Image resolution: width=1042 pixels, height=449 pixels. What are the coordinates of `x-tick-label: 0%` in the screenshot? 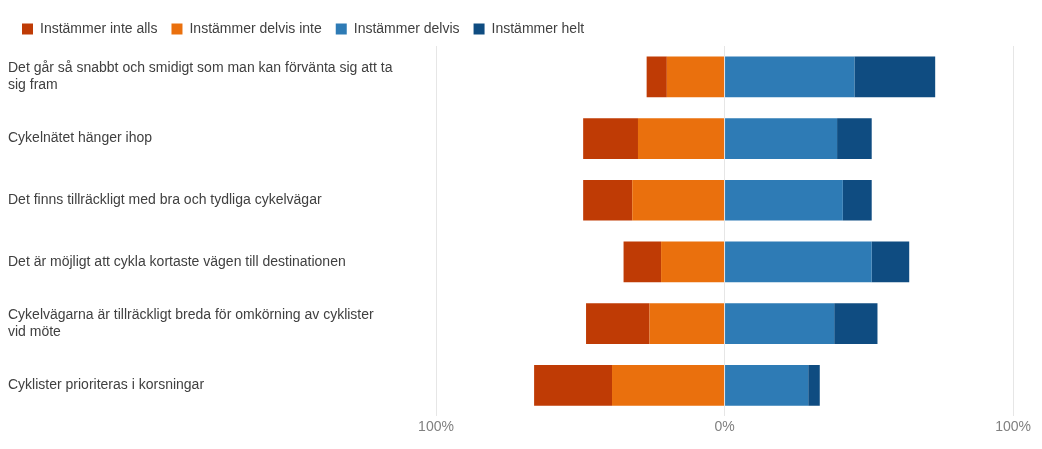 It's located at (724, 426).